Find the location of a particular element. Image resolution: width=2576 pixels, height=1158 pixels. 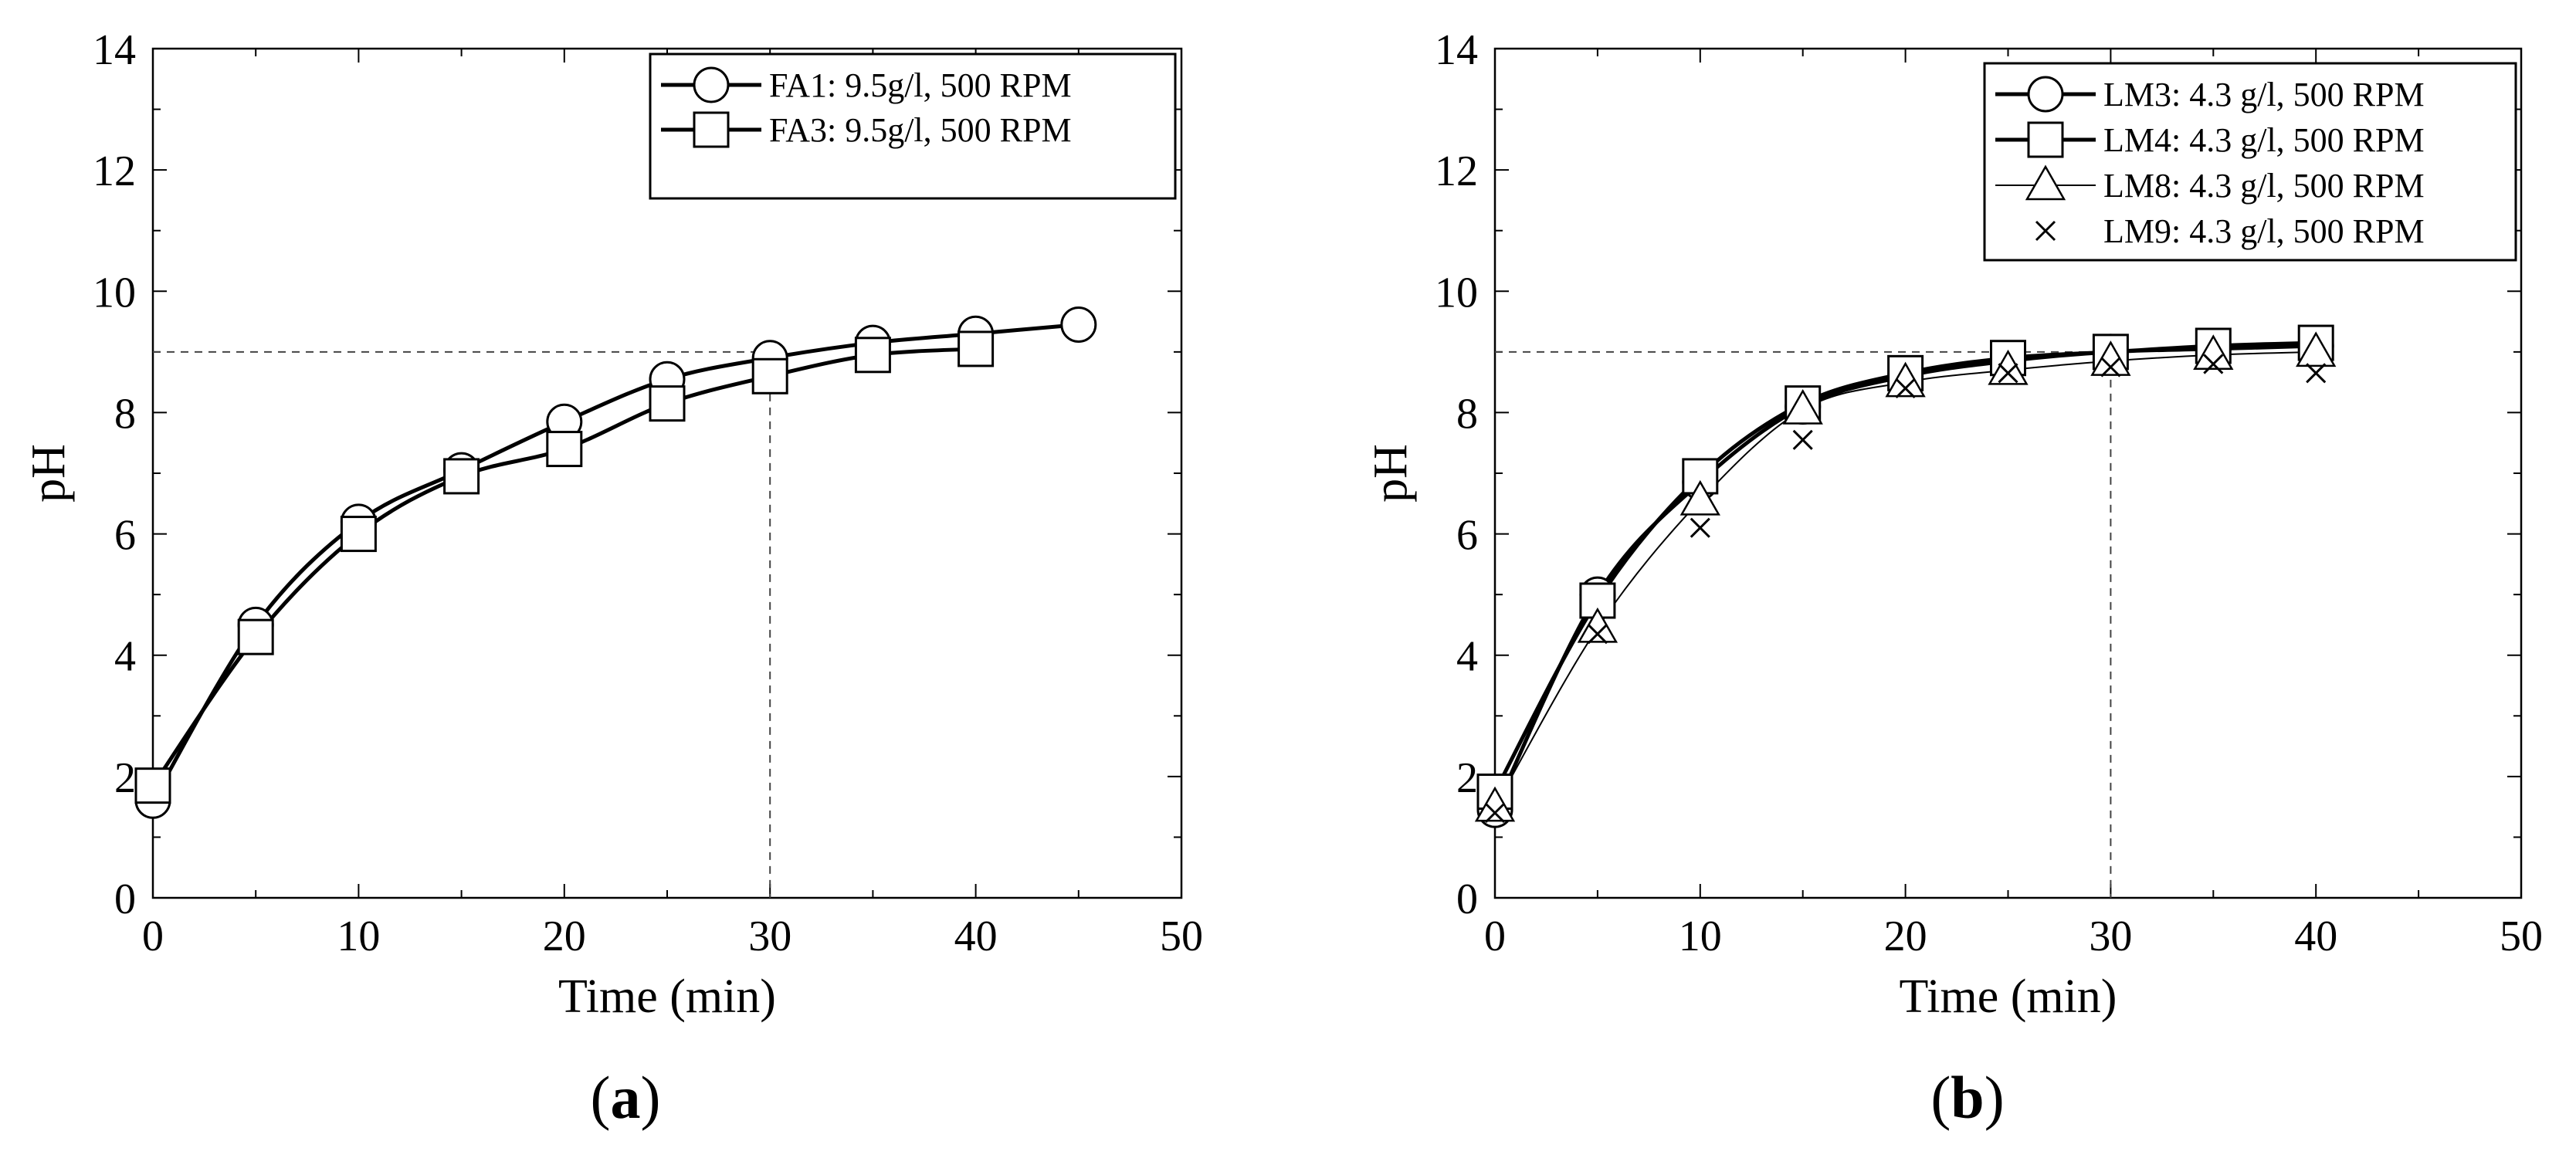

legend-label-2: LM4: 4.3 g/l, 500 RPM is located at coordinates (2264, 140).